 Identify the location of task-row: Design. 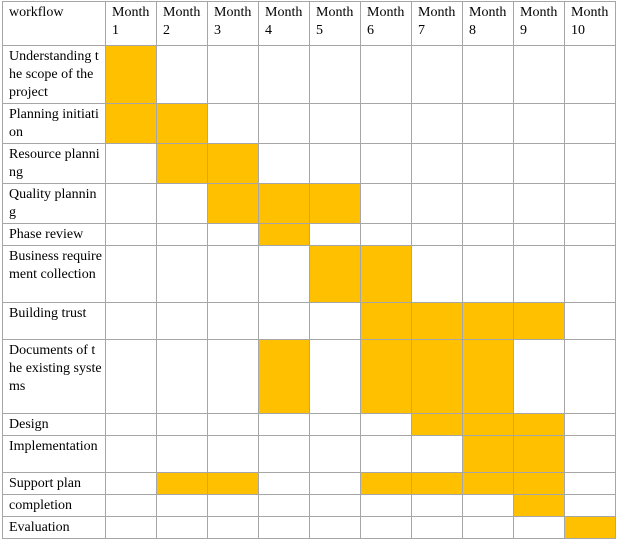
(309, 424).